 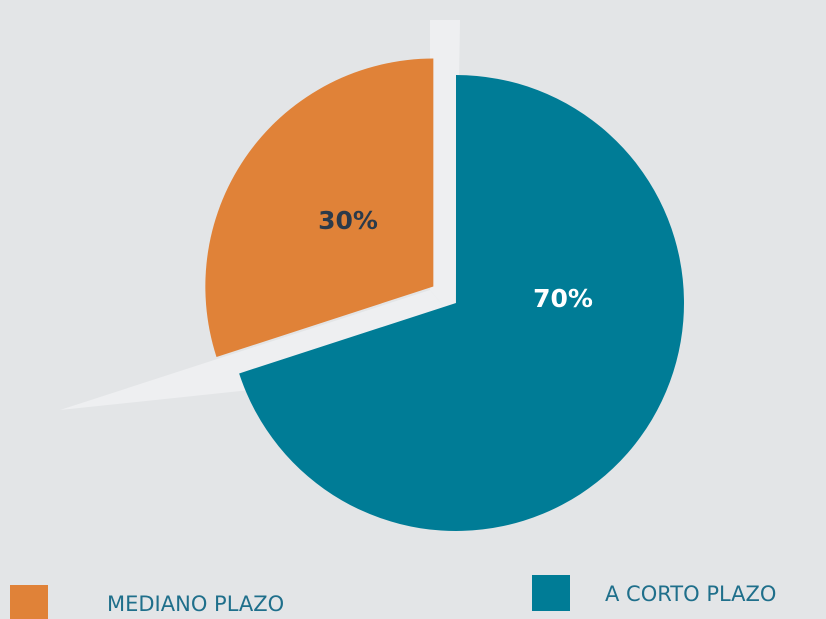 I want to click on legend-label: A CORTO PLAZO, so click(x=690, y=594).